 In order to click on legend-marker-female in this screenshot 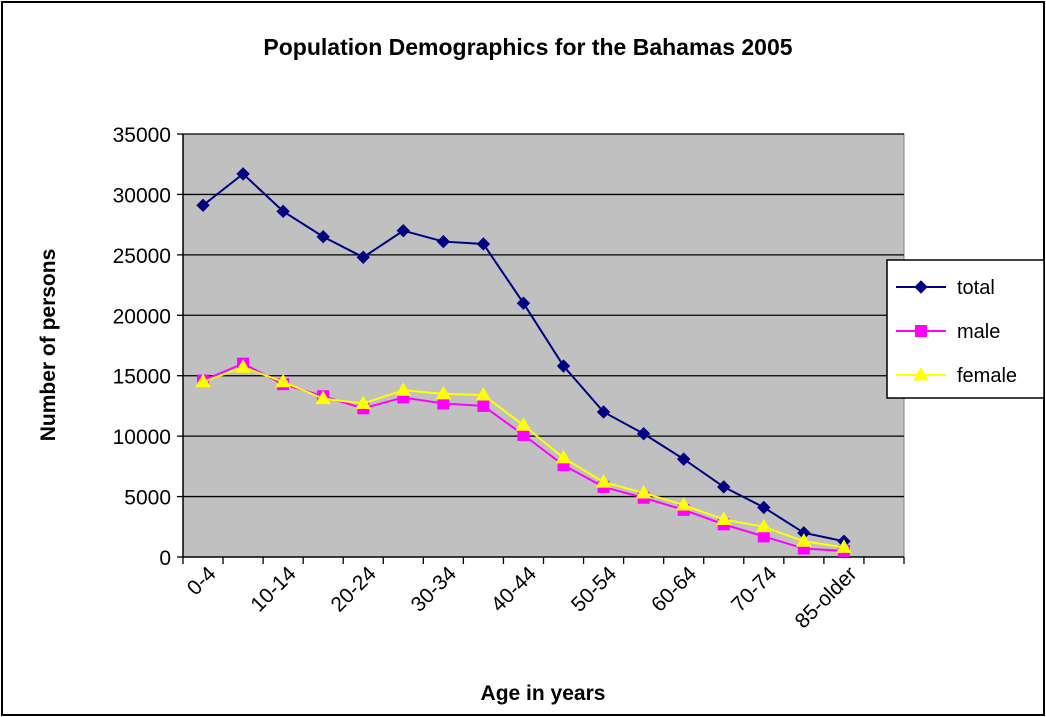, I will do `click(921, 374)`.